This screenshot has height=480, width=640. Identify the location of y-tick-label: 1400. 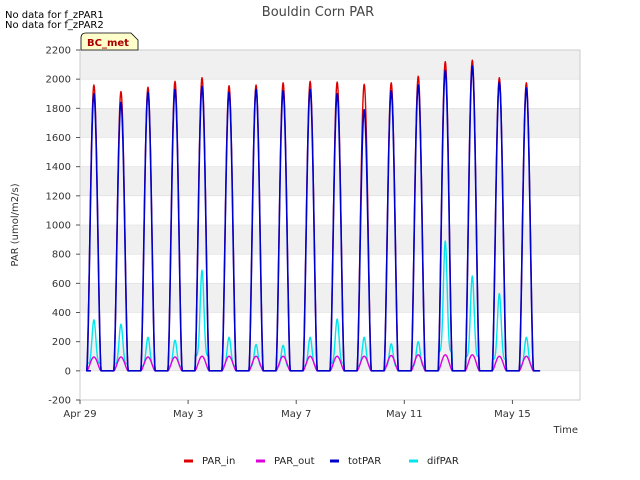
(58, 167).